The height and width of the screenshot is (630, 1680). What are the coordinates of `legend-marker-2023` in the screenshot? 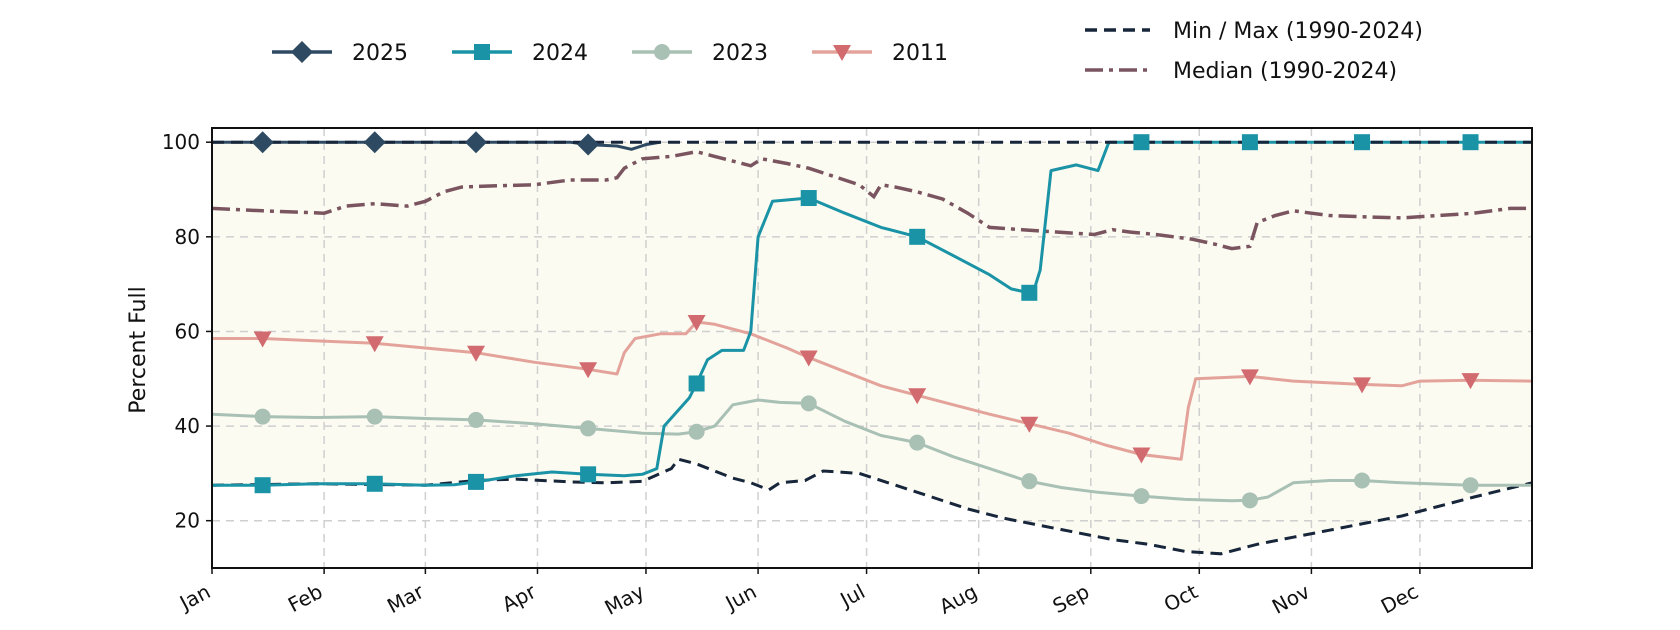 It's located at (662, 52).